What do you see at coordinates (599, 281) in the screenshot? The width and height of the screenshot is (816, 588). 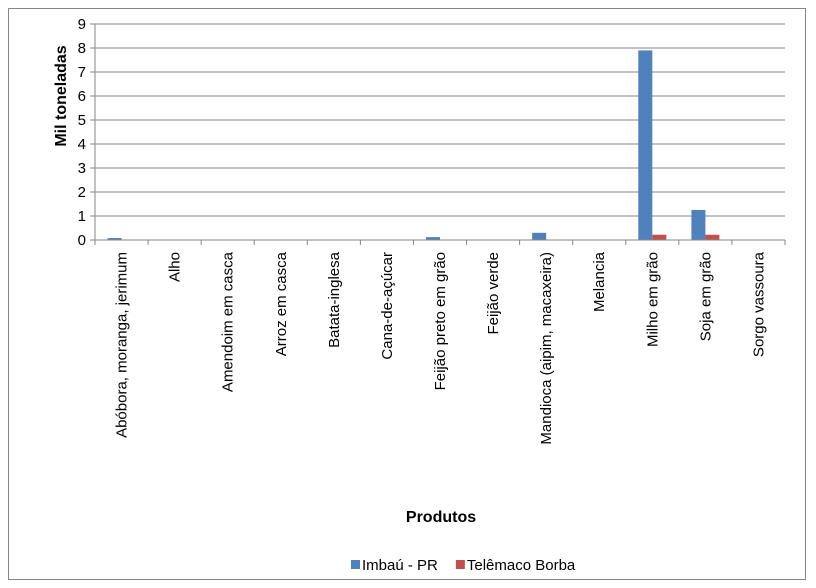 I see `x-tick-label: Melancia` at bounding box center [599, 281].